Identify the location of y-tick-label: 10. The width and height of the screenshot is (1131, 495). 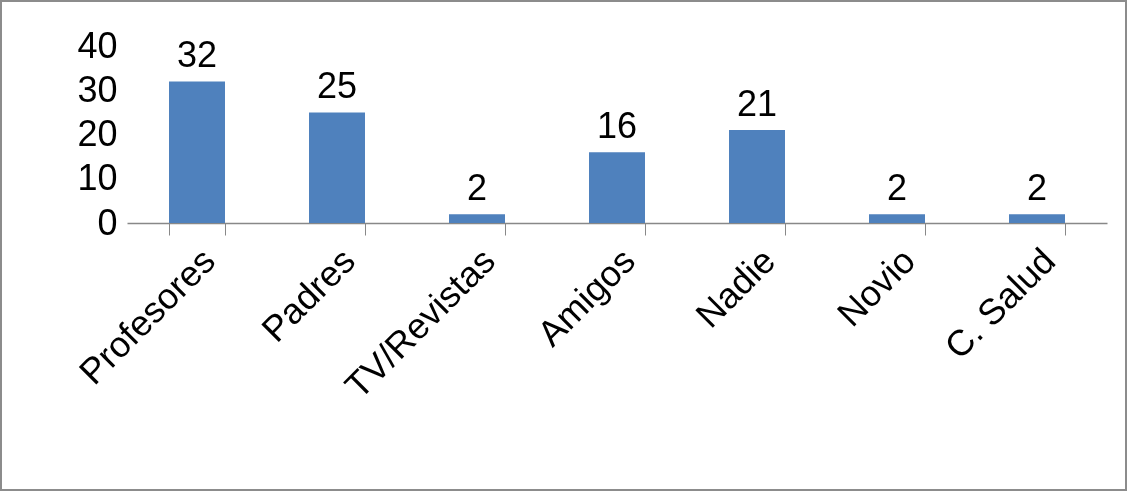
(97, 178).